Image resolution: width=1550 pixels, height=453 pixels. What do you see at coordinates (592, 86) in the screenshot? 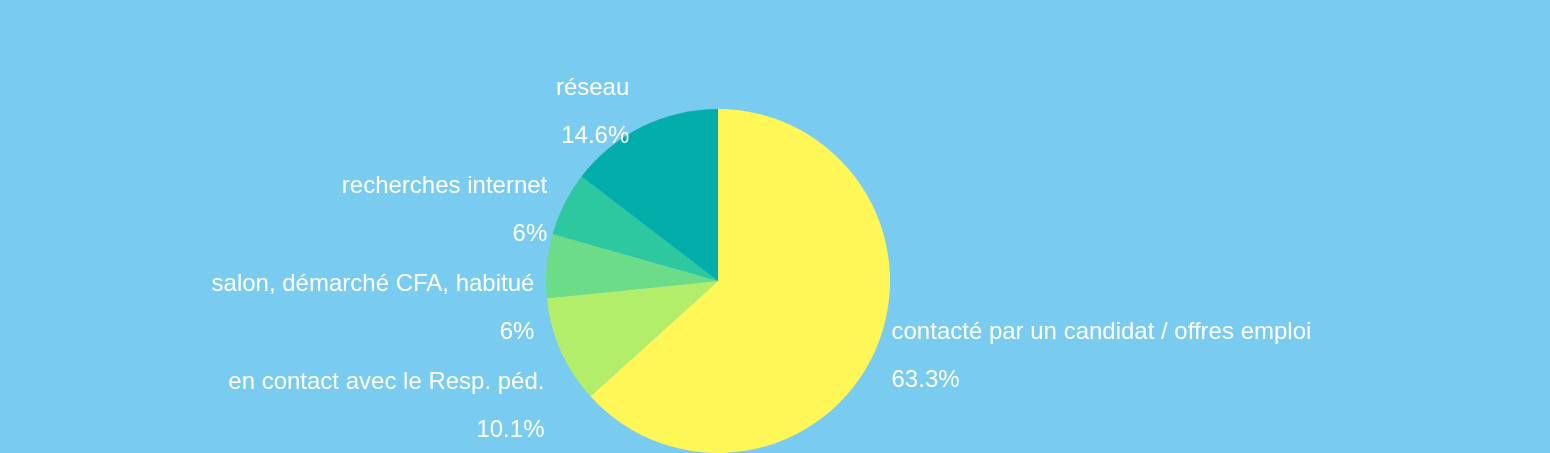
I see `slice-label: réseau` at bounding box center [592, 86].